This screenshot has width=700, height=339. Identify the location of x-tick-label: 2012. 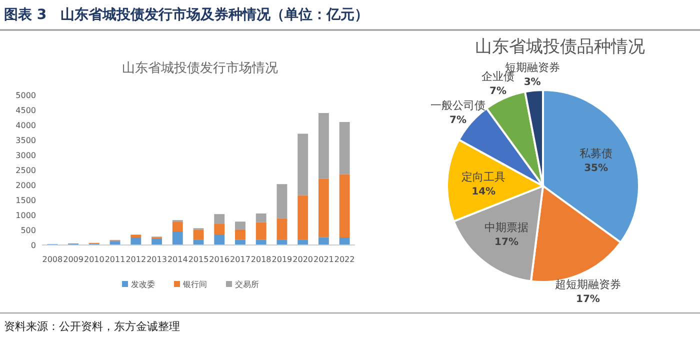
(136, 259).